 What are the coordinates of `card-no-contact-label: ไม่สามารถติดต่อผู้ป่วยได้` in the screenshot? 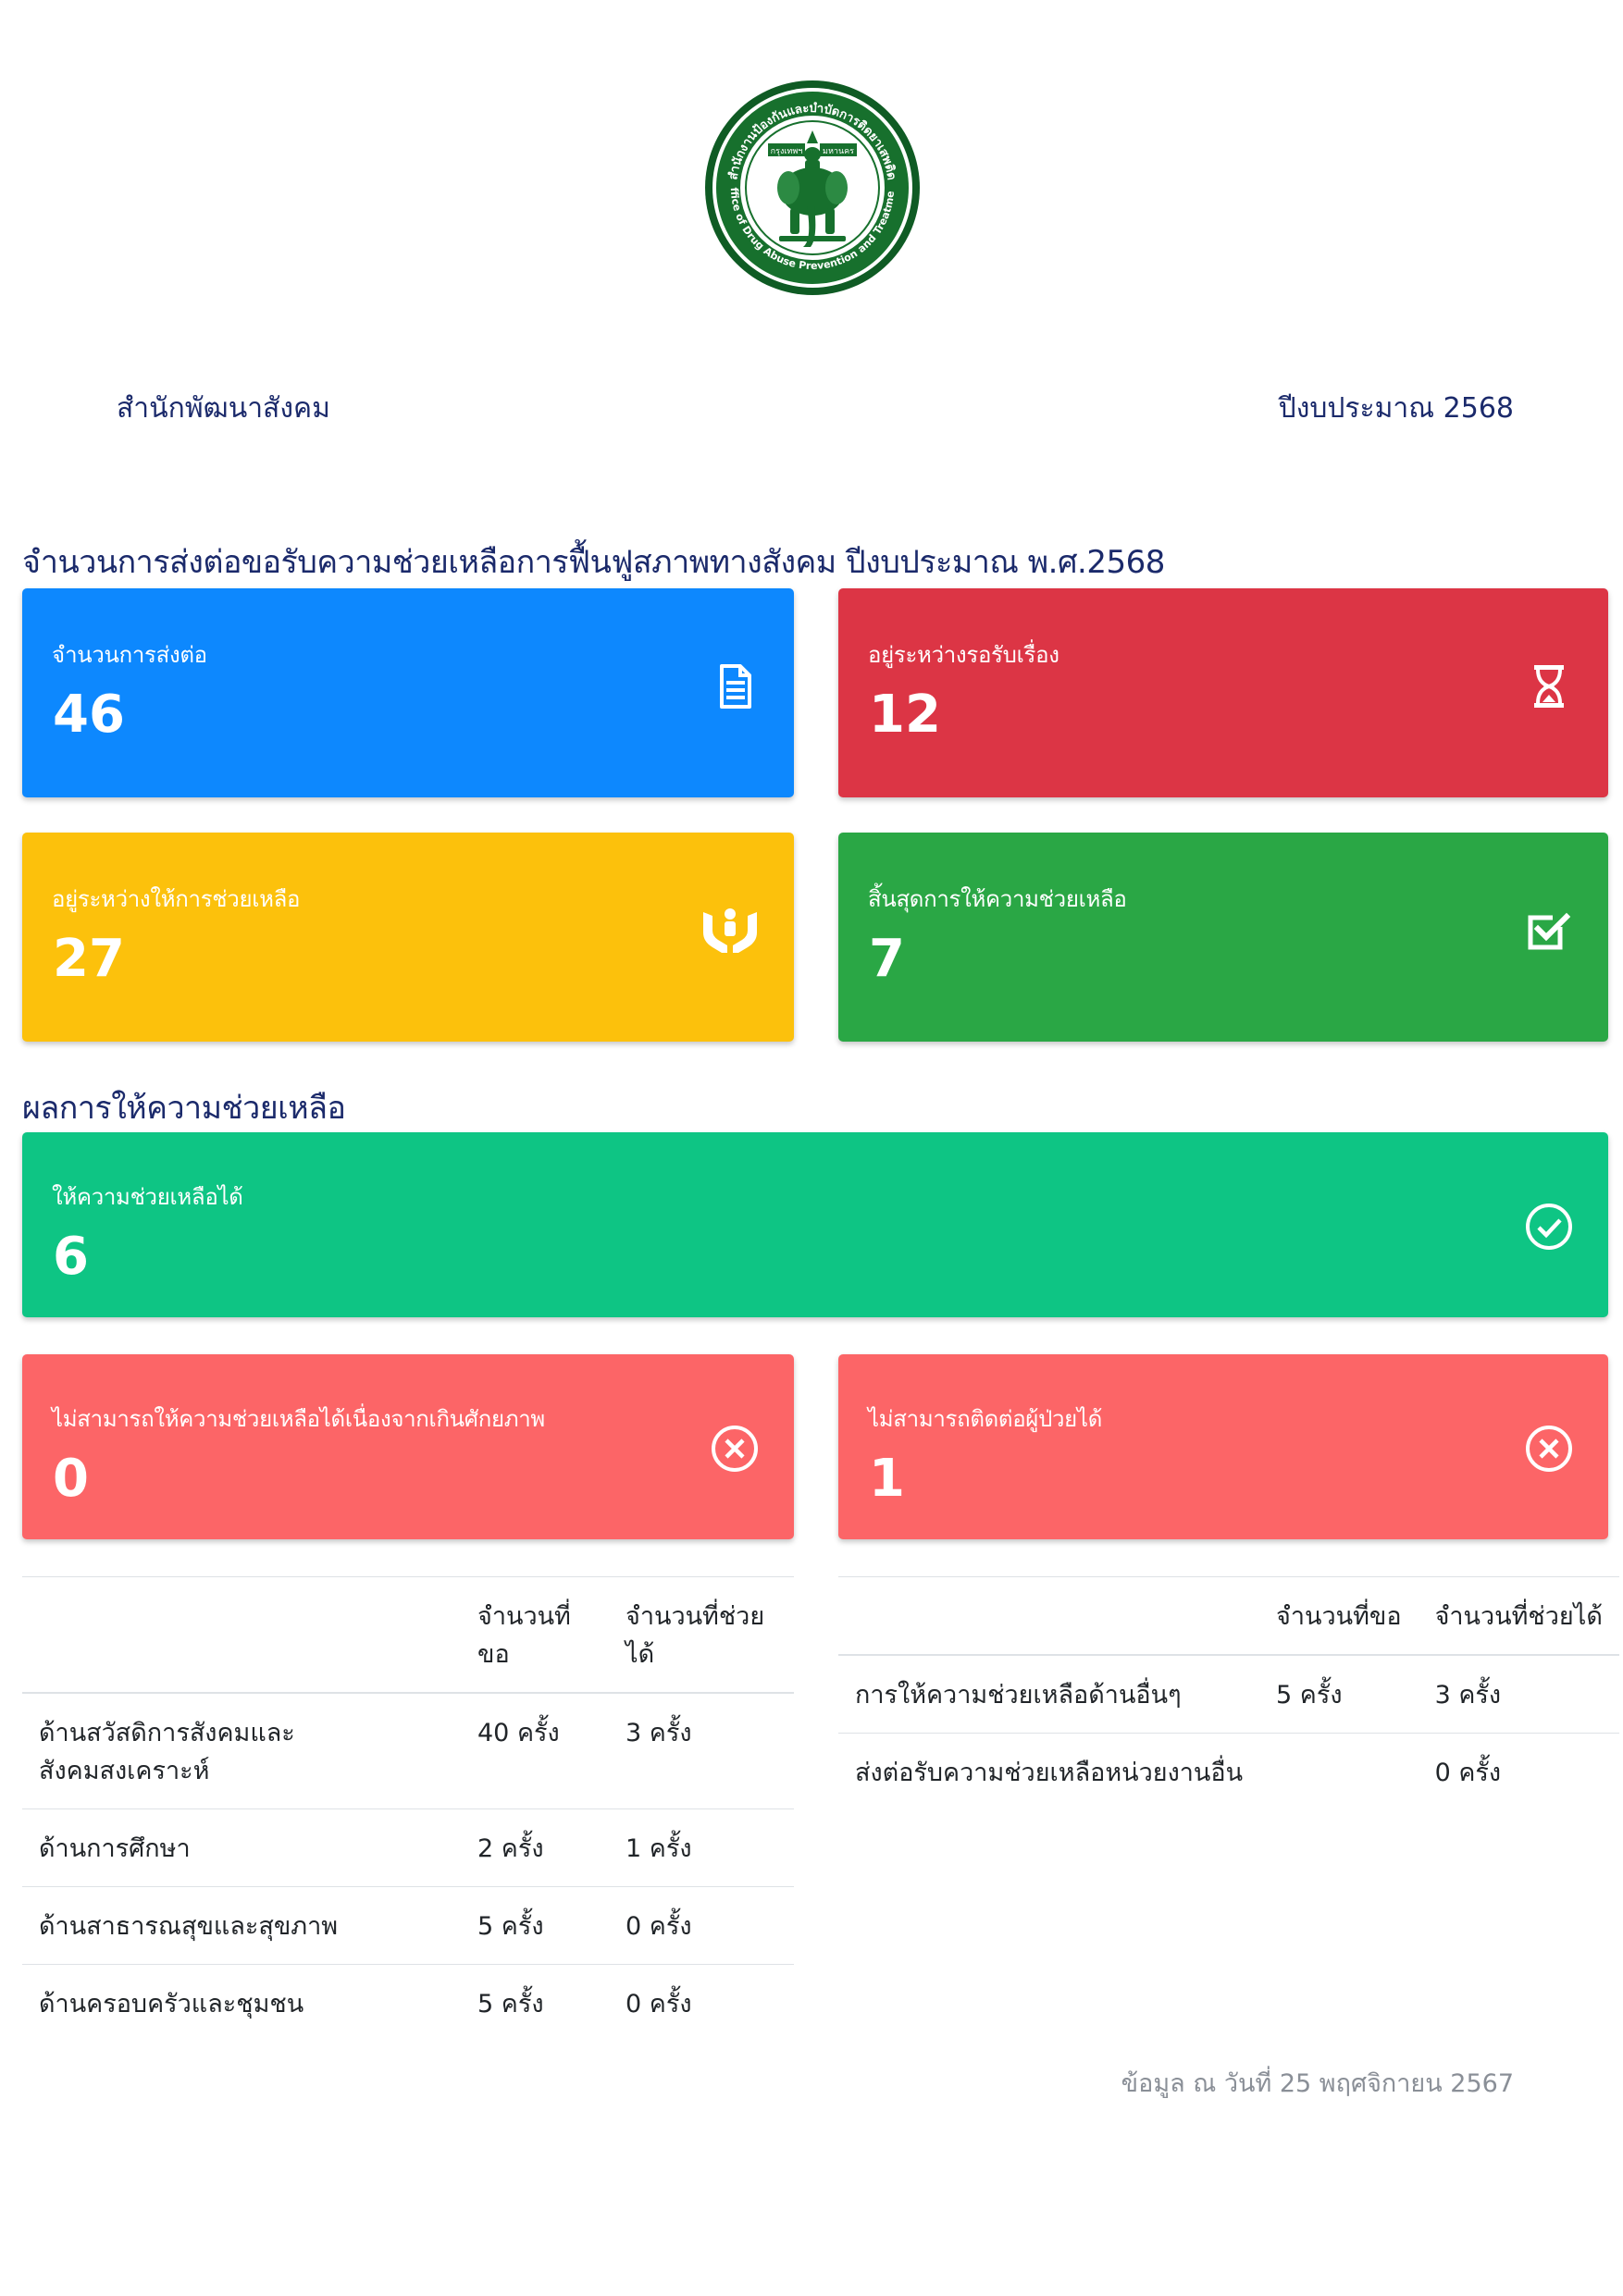 It's located at (985, 1419).